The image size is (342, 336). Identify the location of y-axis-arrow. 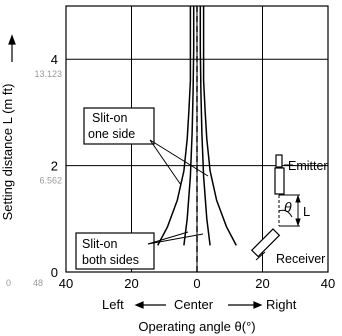
(12, 48).